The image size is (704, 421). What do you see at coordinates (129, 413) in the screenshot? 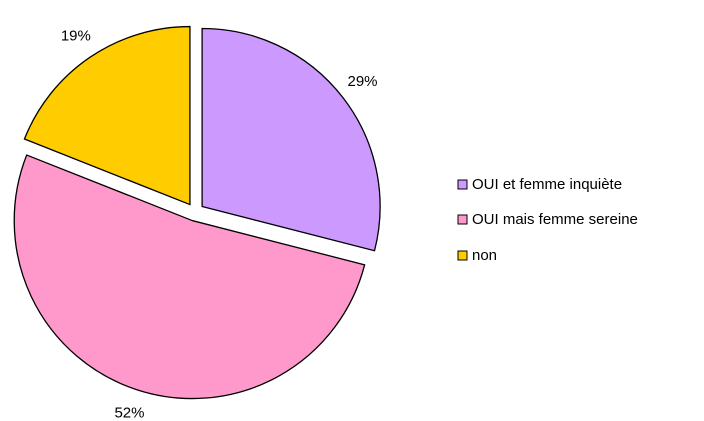
I see `data-label: 52%` at bounding box center [129, 413].